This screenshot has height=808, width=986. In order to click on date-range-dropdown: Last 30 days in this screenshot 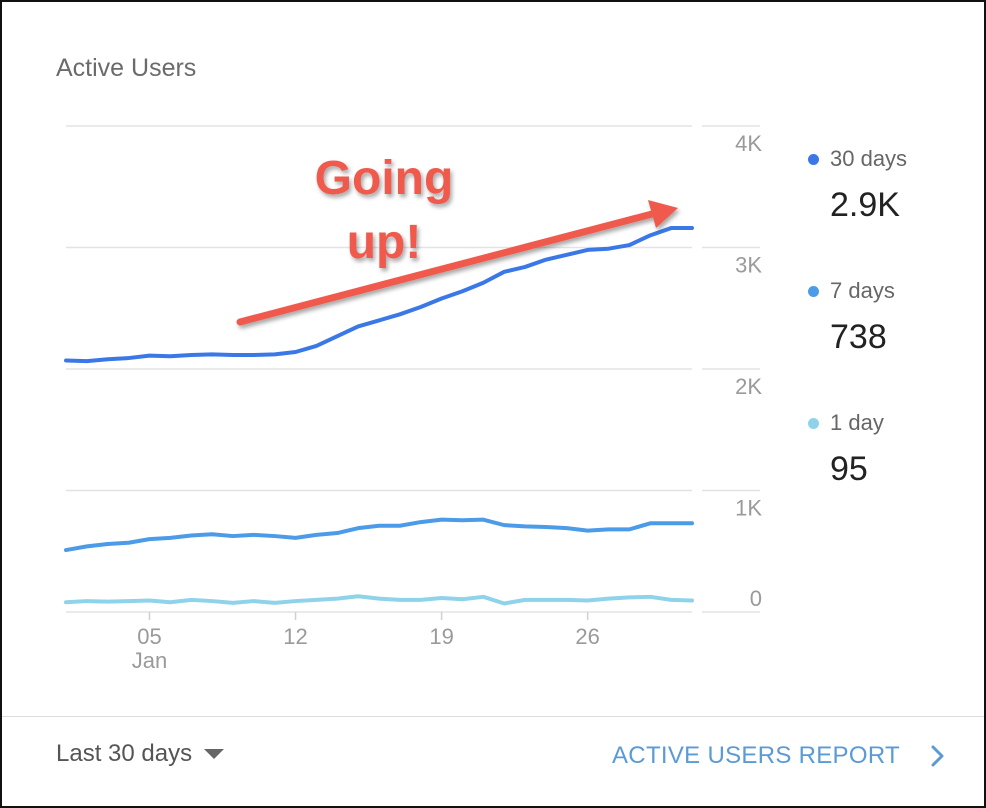, I will do `click(140, 754)`.